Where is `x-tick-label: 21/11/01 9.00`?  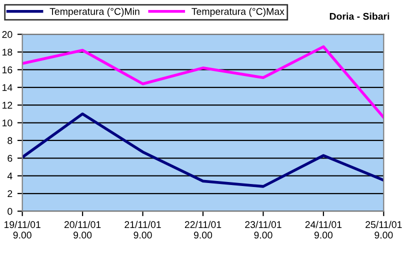 x-tick-label: 21/11/01 9.00 is located at coordinates (142, 229).